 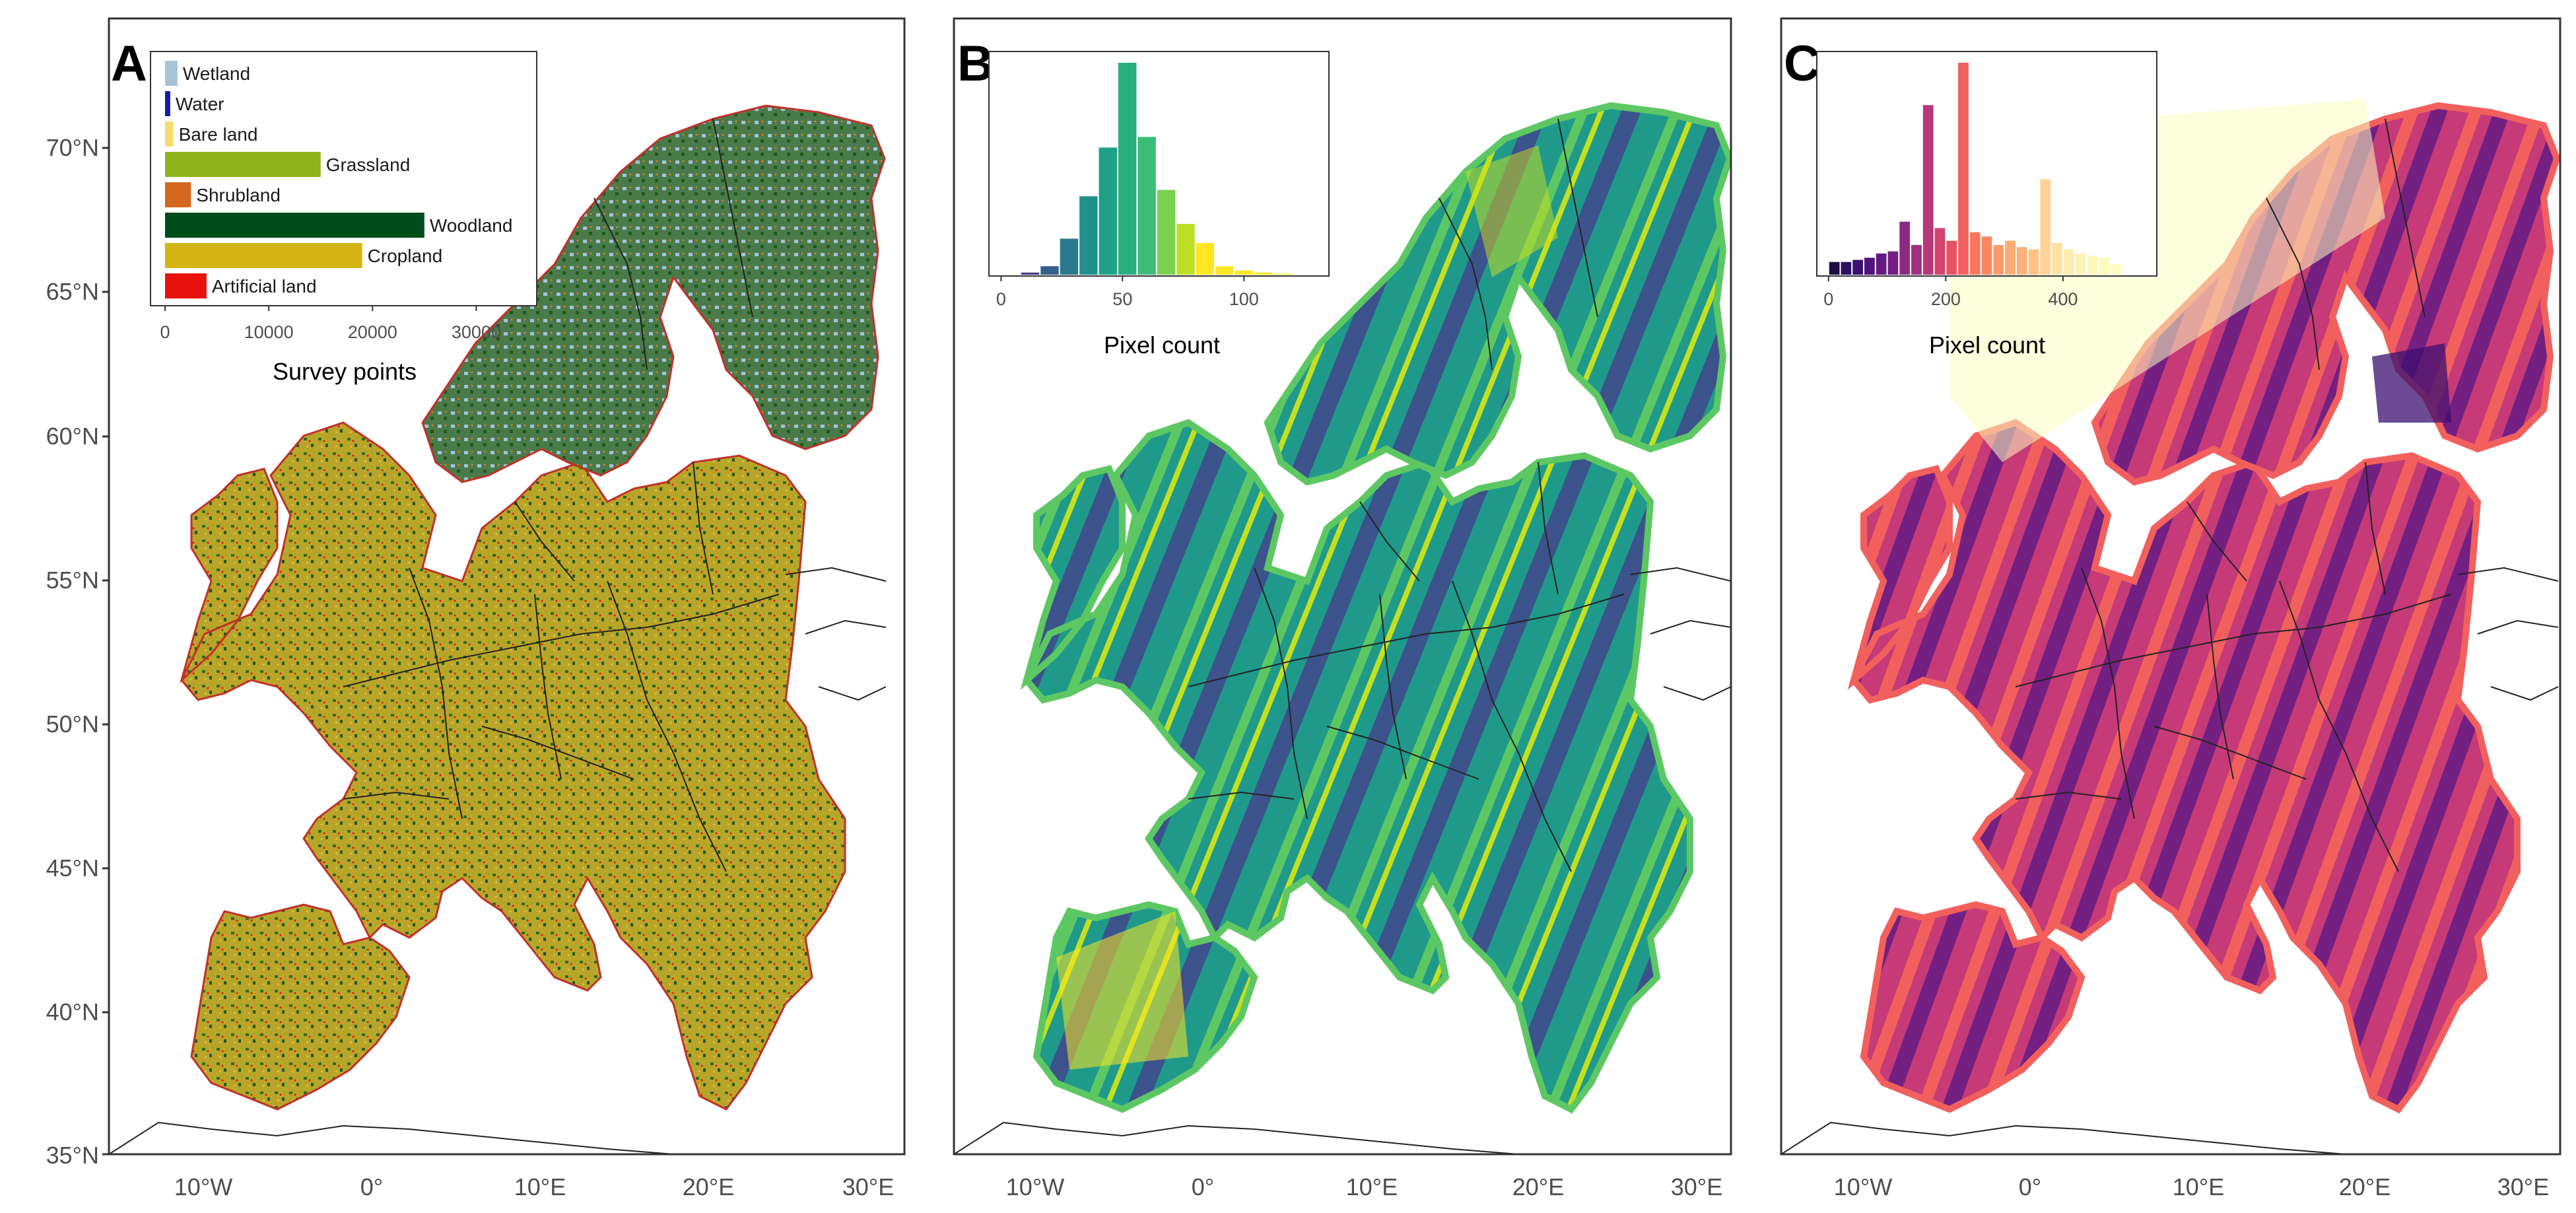 What do you see at coordinates (72, 291) in the screenshot?
I see `y-tick-label: 65°N` at bounding box center [72, 291].